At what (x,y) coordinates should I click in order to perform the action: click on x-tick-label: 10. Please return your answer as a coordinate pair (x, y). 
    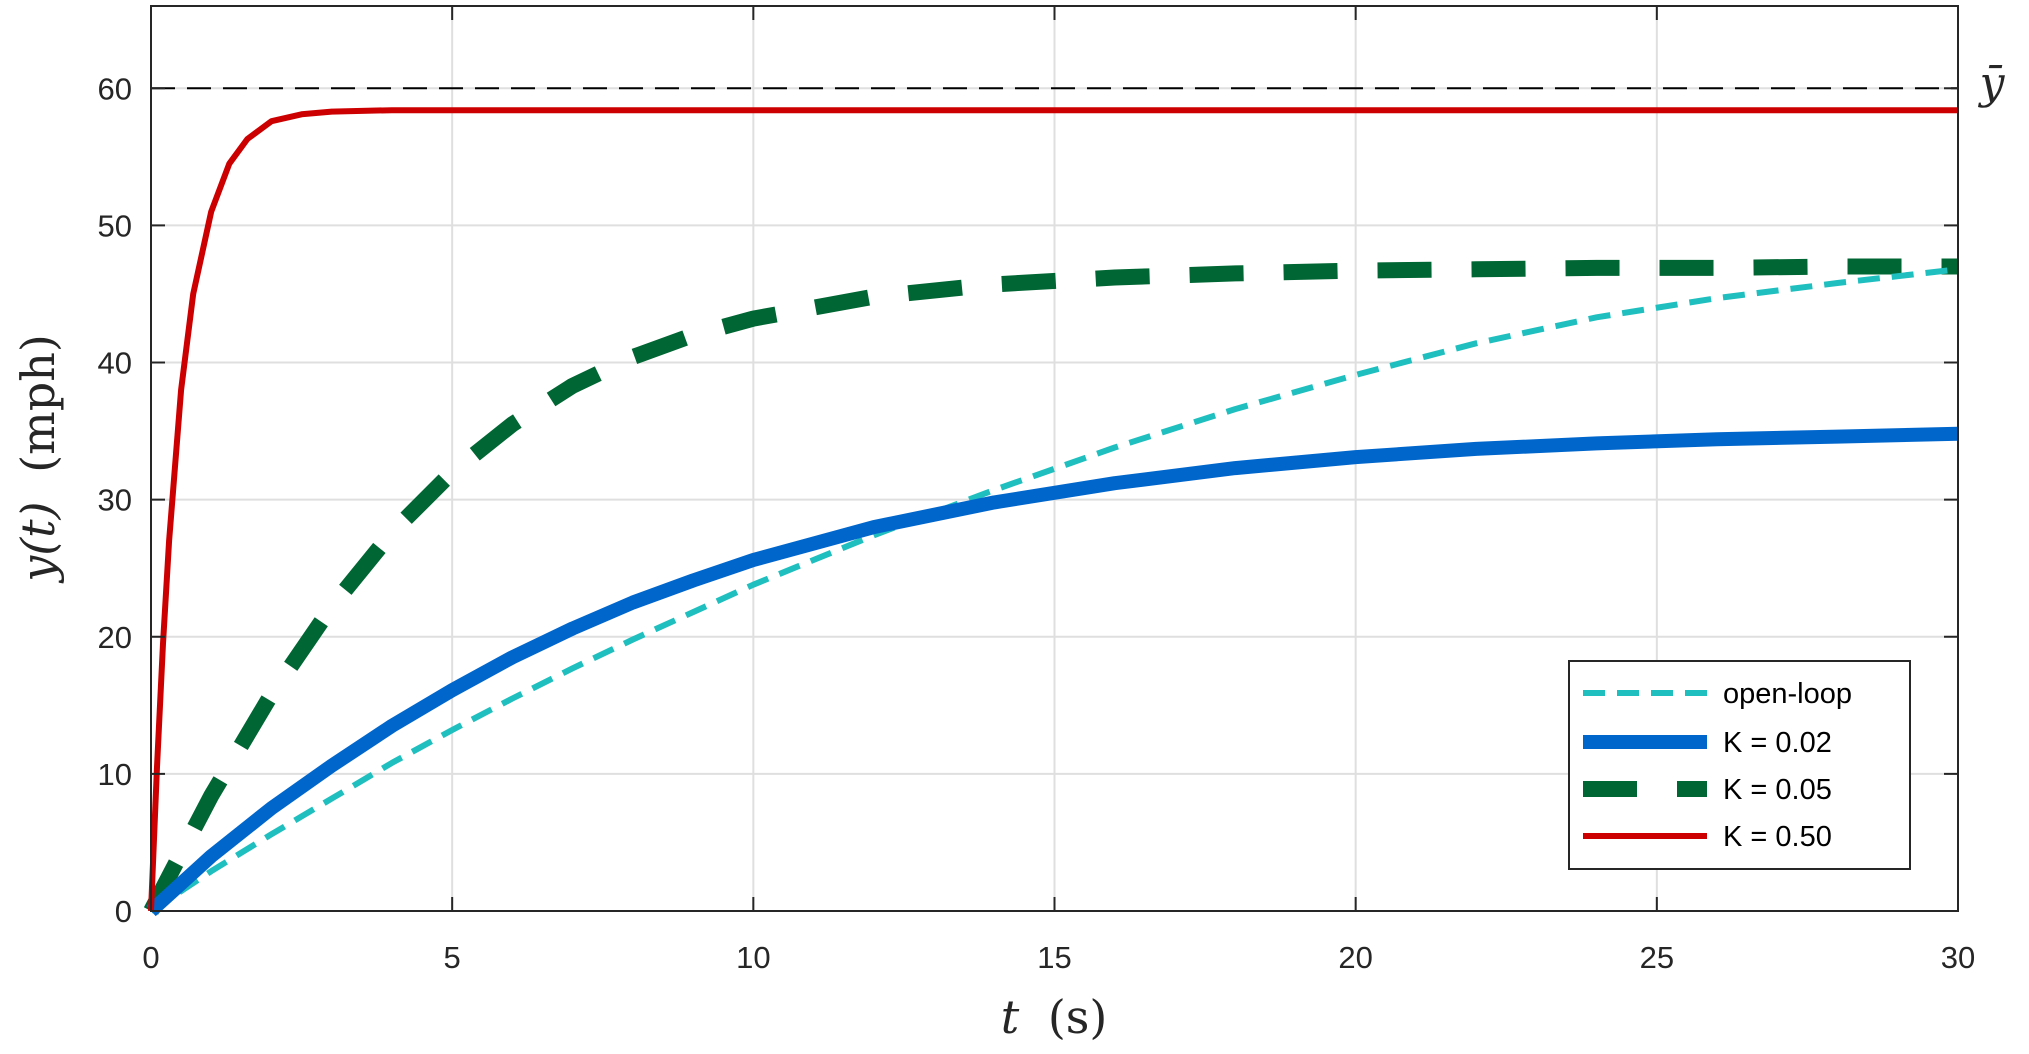
    Looking at the image, I should click on (753, 957).